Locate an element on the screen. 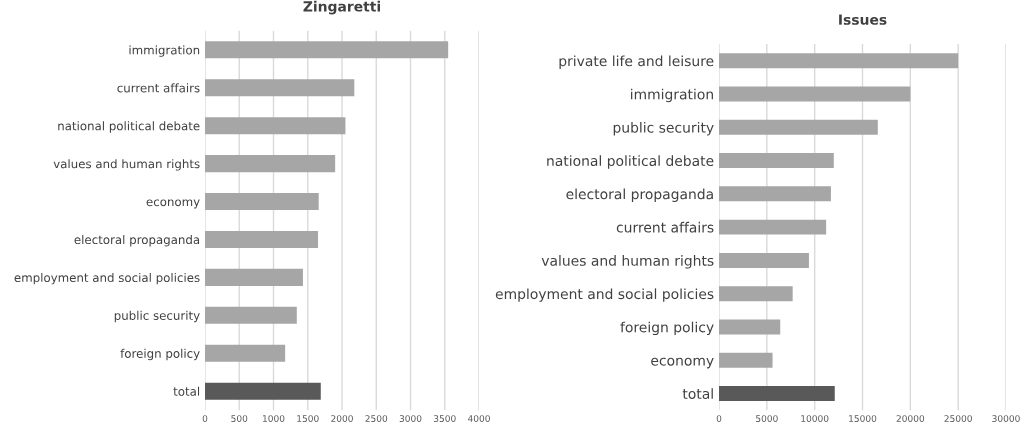 The width and height of the screenshot is (1024, 441). x-tick-label: 10000 is located at coordinates (815, 418).